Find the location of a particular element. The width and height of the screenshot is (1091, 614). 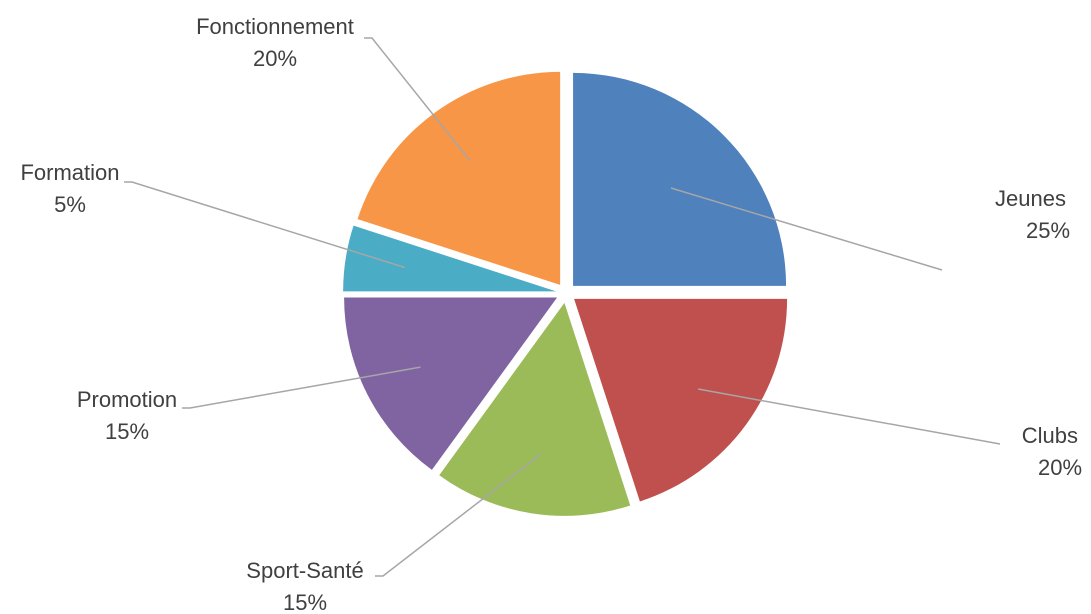

slice-label-sport-sante: Sport-Santé is located at coordinates (304, 570).